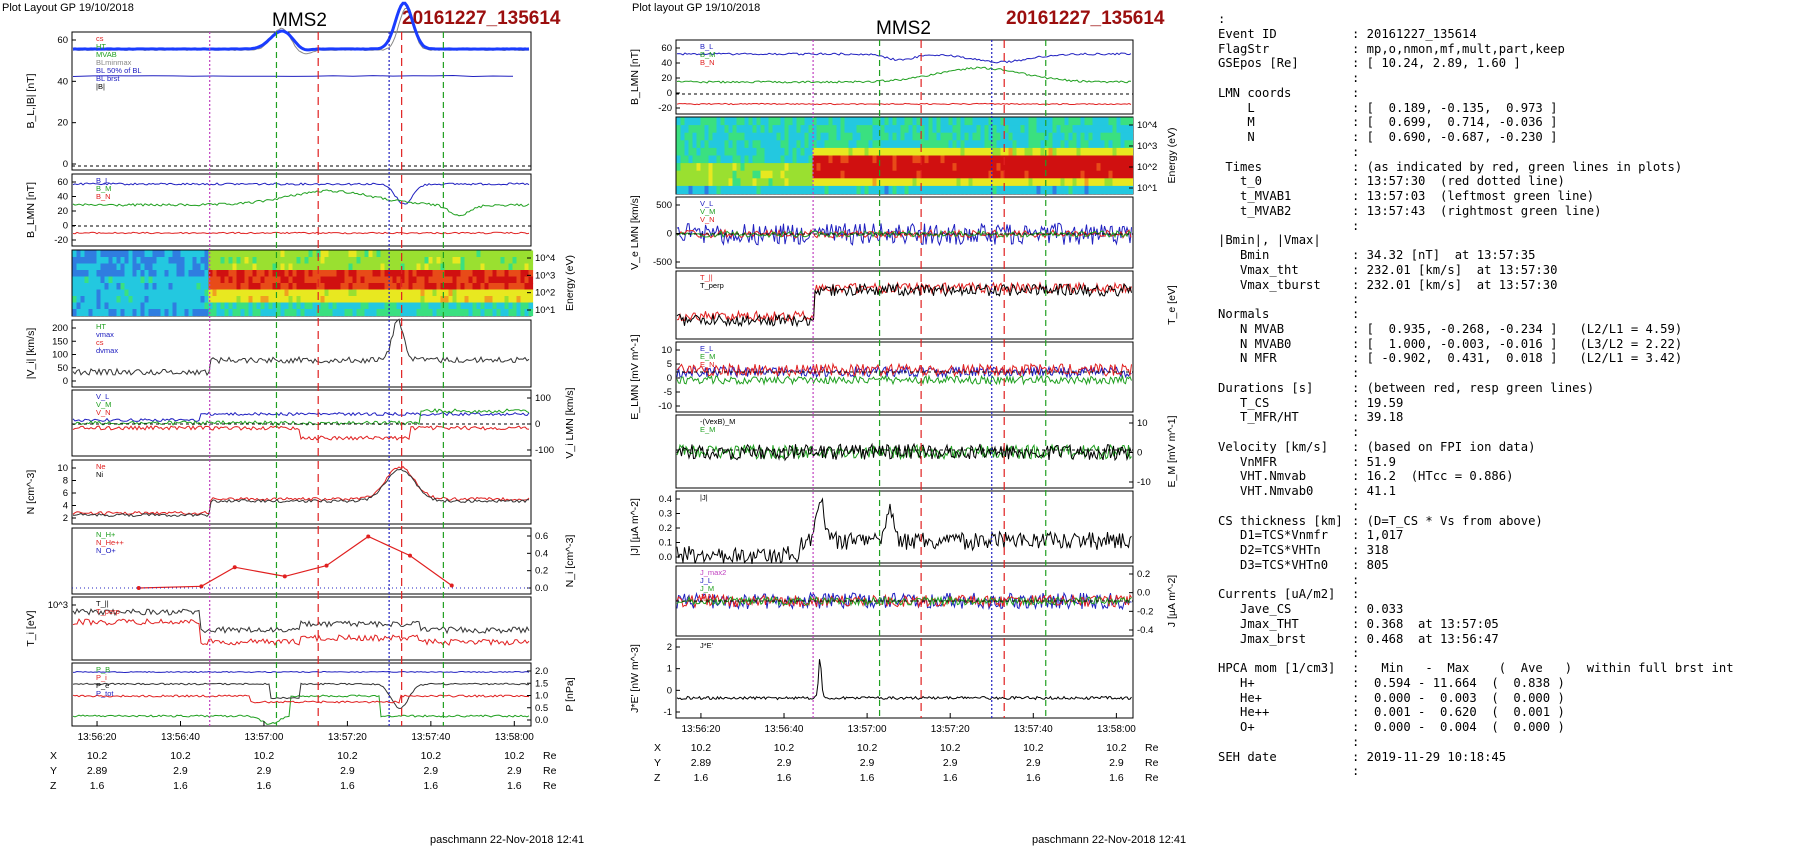 This screenshot has height=846, width=1804. I want to click on summary-row: Normals:, so click(1508, 314).